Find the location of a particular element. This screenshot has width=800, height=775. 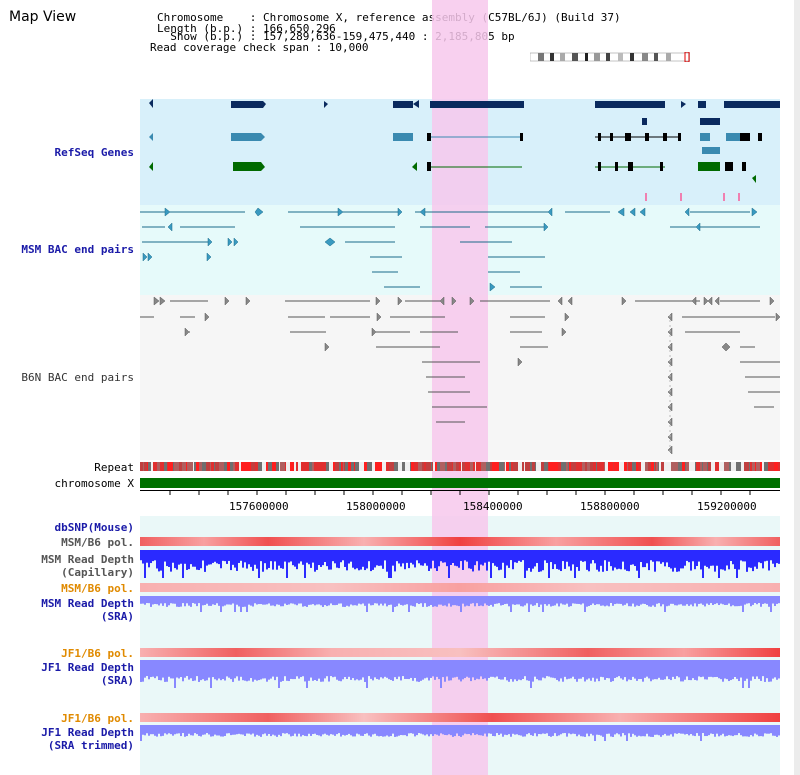

track-label-dbsnp: dbSNP(Mouse) is located at coordinates (94, 527).